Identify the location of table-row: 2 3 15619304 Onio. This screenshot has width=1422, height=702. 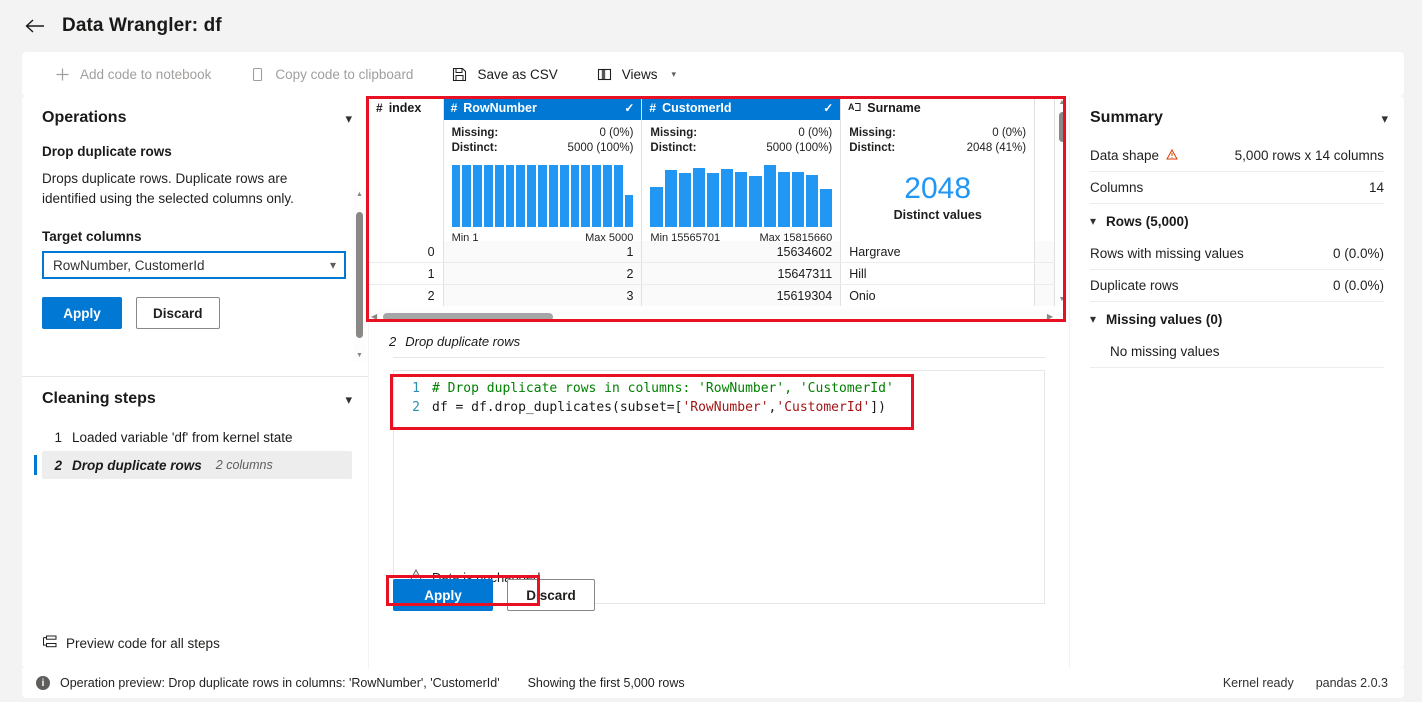
(712, 295).